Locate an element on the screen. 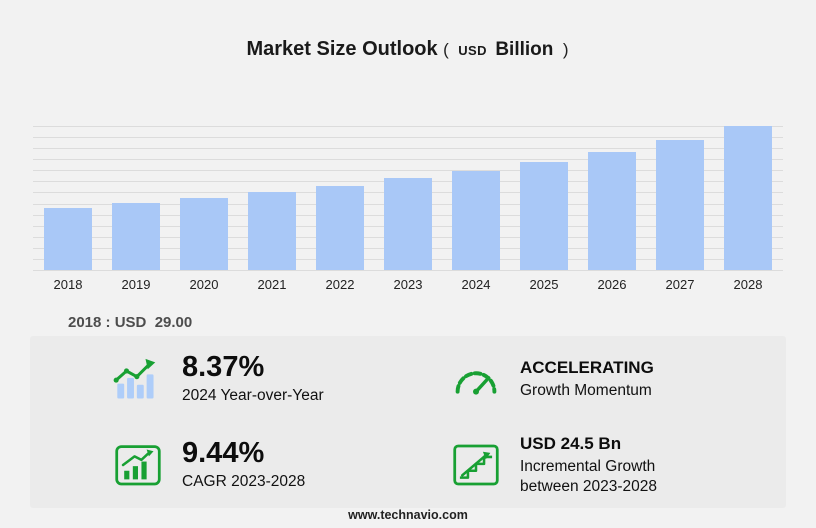  speedometer-icon is located at coordinates (476, 379).